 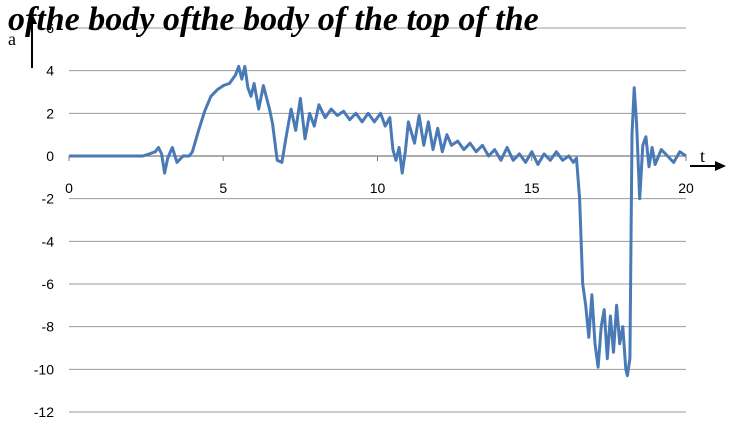 What do you see at coordinates (379, 176) in the screenshot?
I see `x-tick-labels: 0 5 10 15 20` at bounding box center [379, 176].